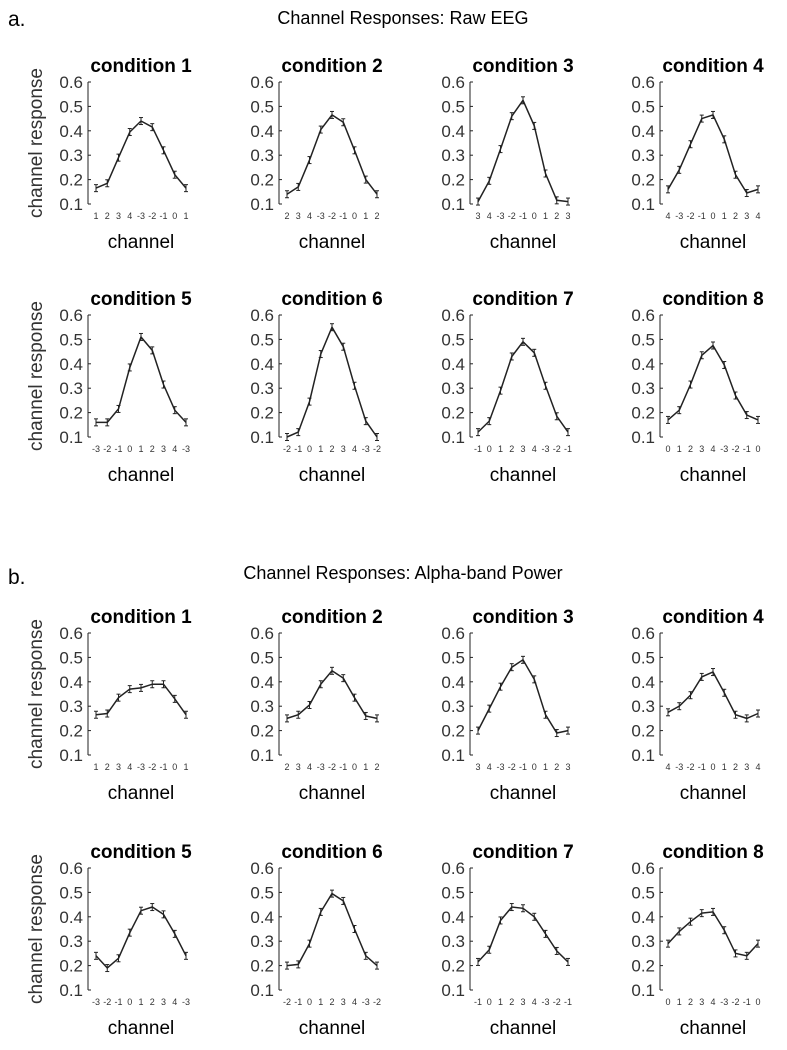  I want to click on p0-c4-xtick-label: -2, so click(690, 216).